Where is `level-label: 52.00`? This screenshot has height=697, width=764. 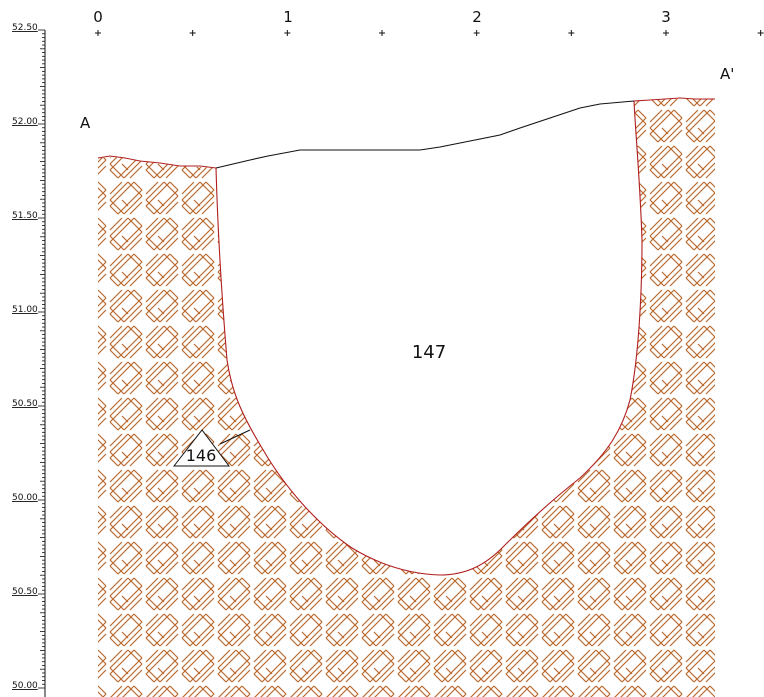 level-label: 52.00 is located at coordinates (25, 122).